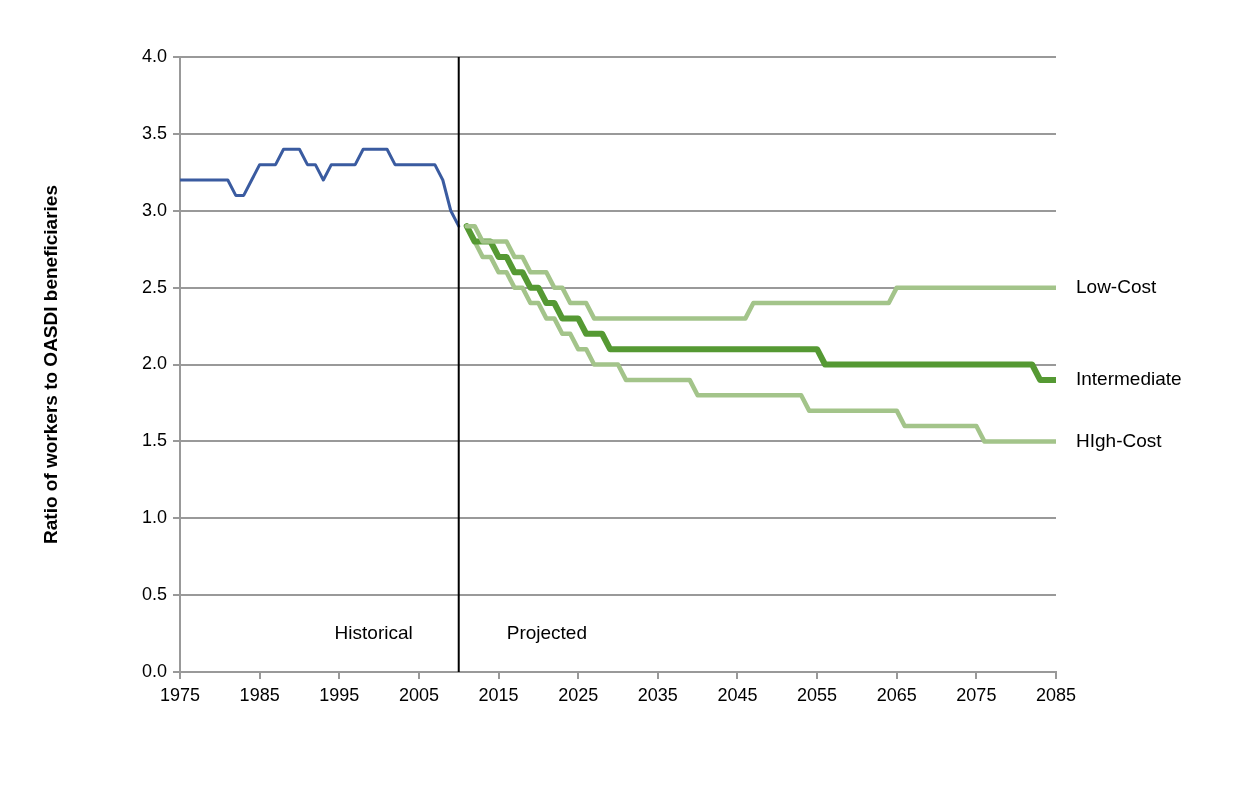 The image size is (1235, 801). What do you see at coordinates (373, 633) in the screenshot?
I see `annotation: Historical` at bounding box center [373, 633].